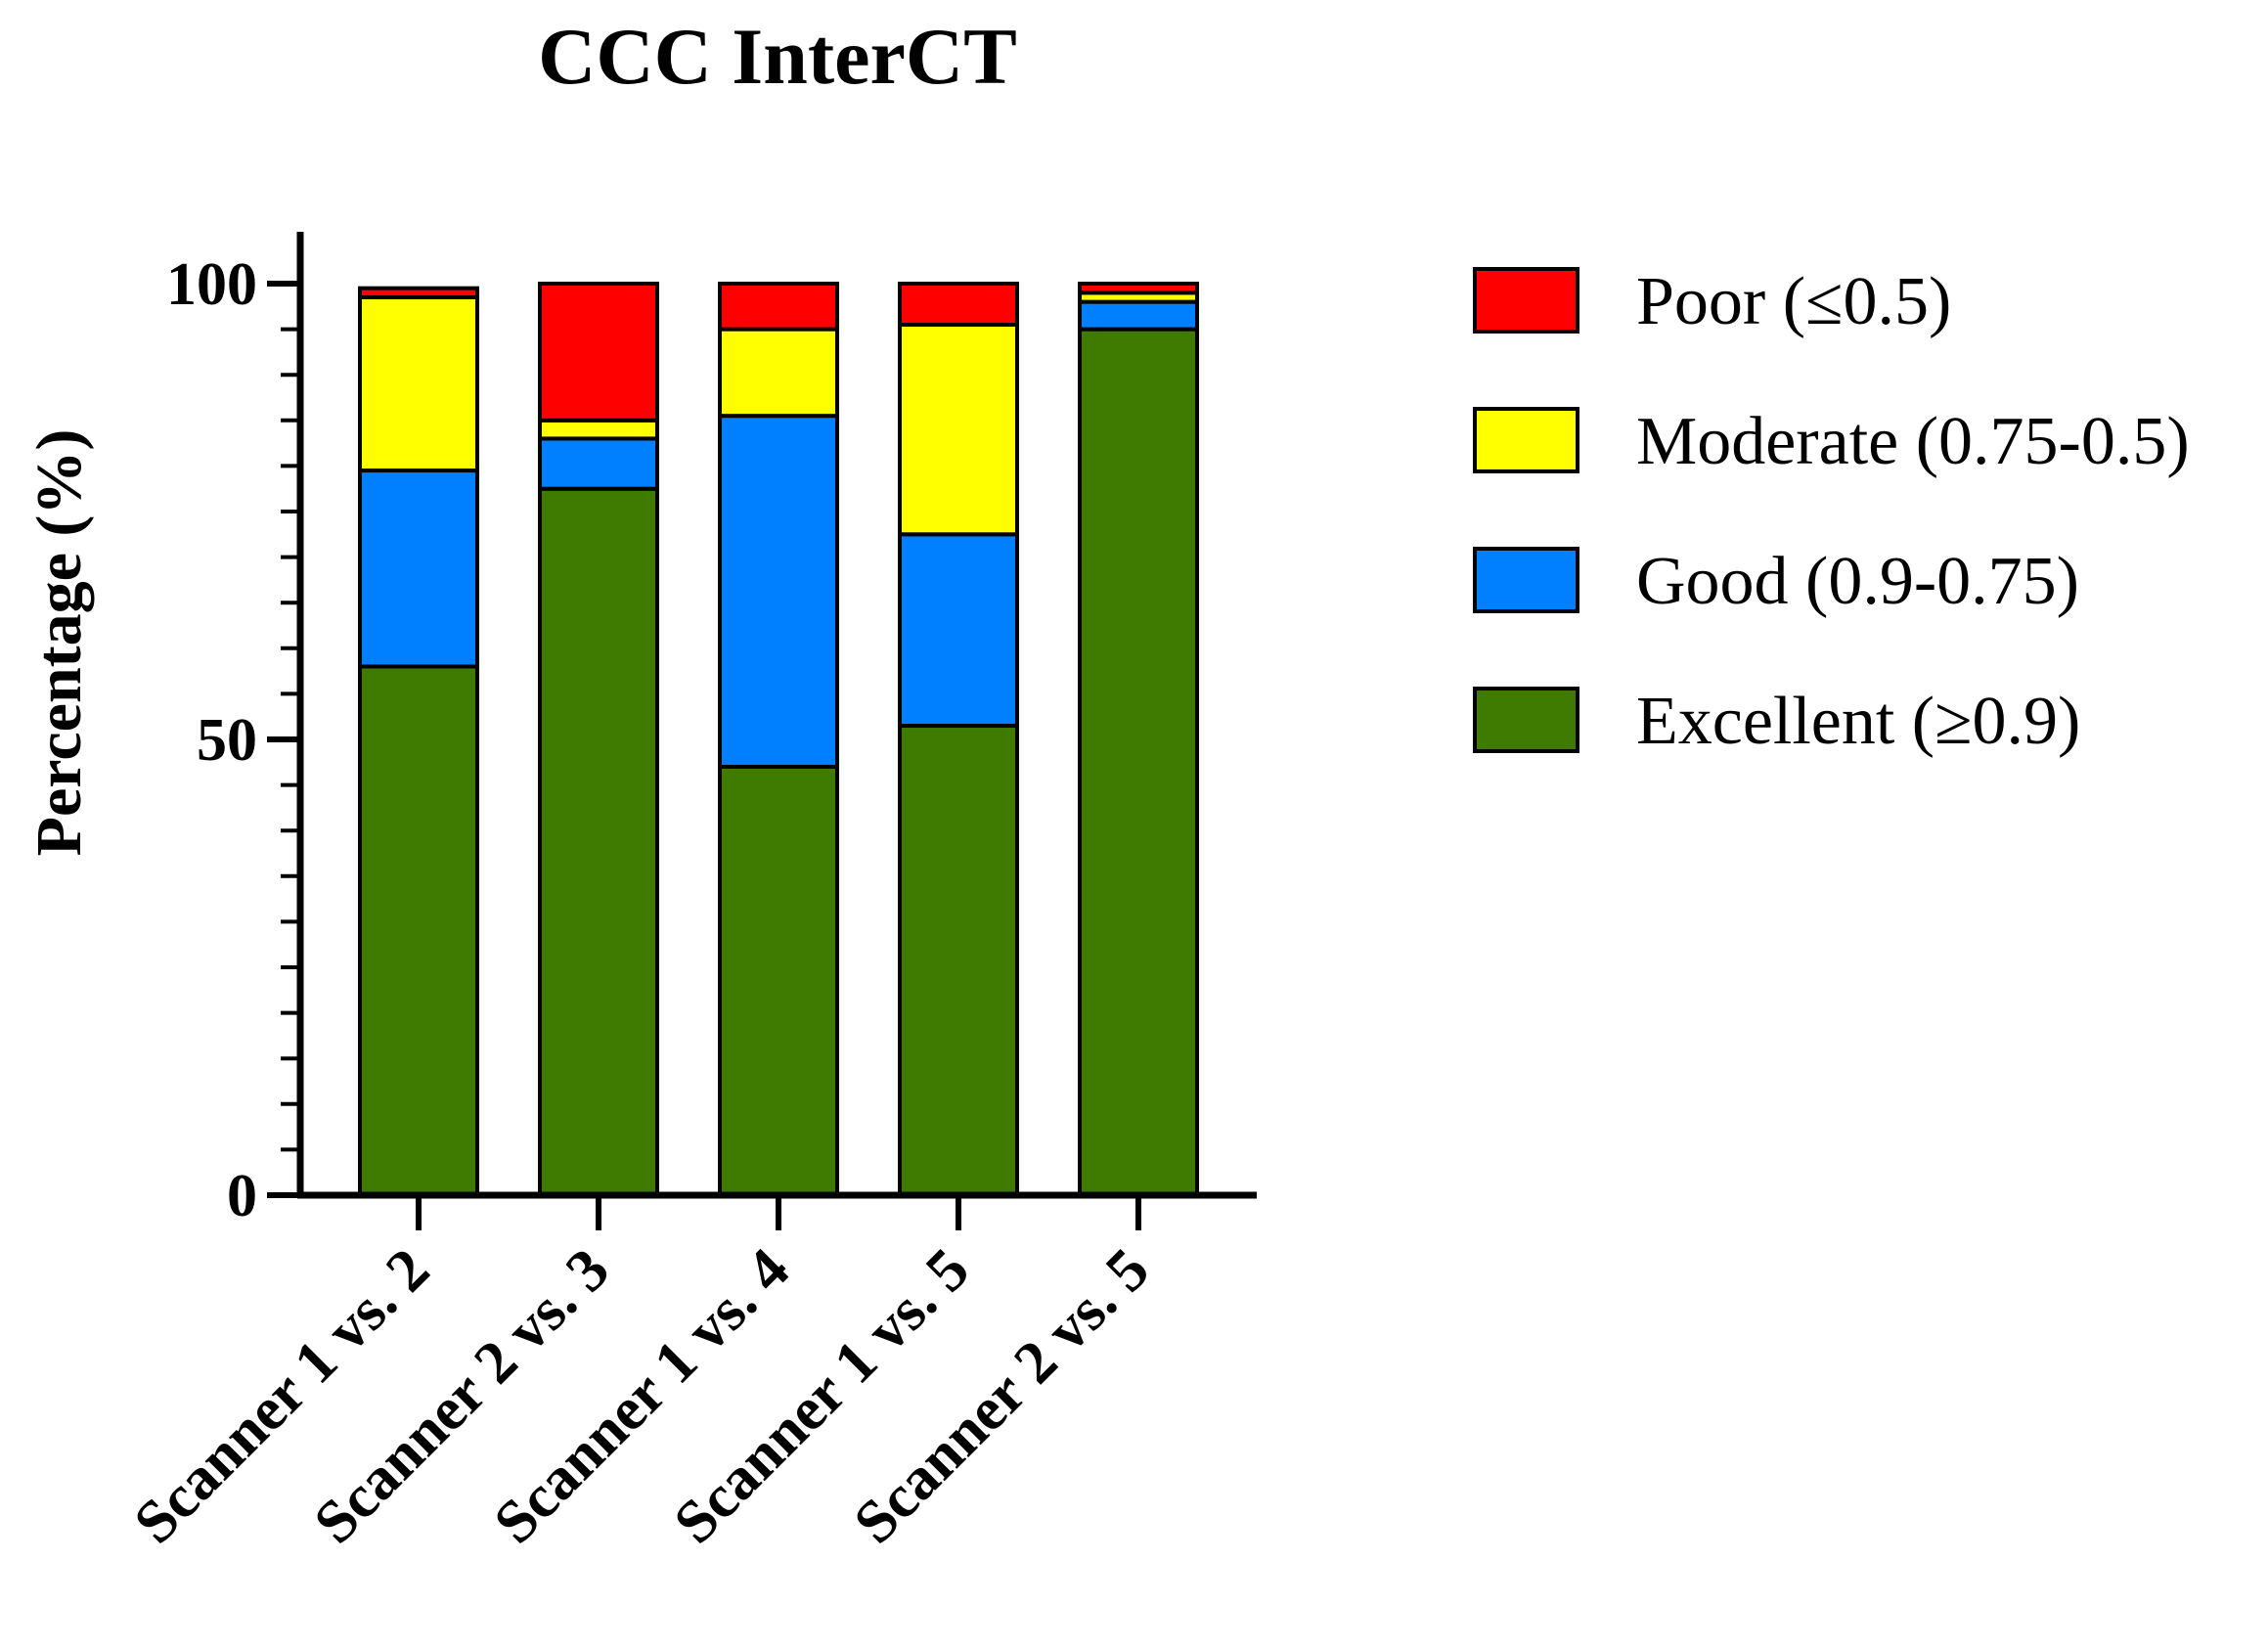 The width and height of the screenshot is (2268, 1649). What do you see at coordinates (59, 643) in the screenshot?
I see `y-axis-label: Percentage (%)` at bounding box center [59, 643].